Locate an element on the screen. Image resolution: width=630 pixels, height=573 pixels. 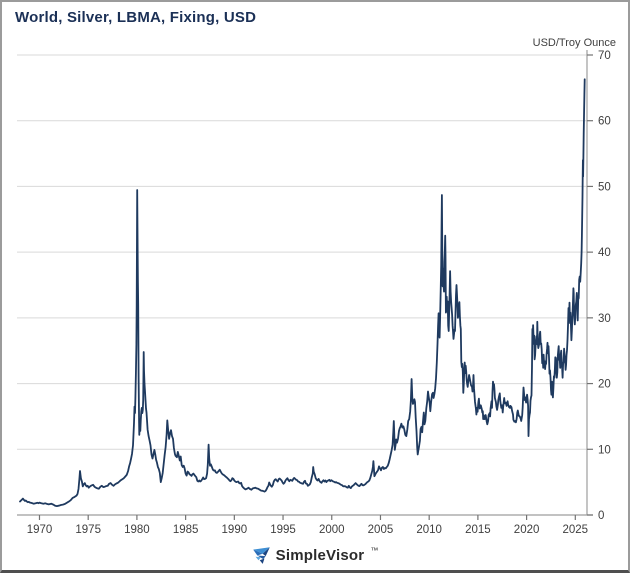
trademark-symbol: ™ is located at coordinates (374, 550).